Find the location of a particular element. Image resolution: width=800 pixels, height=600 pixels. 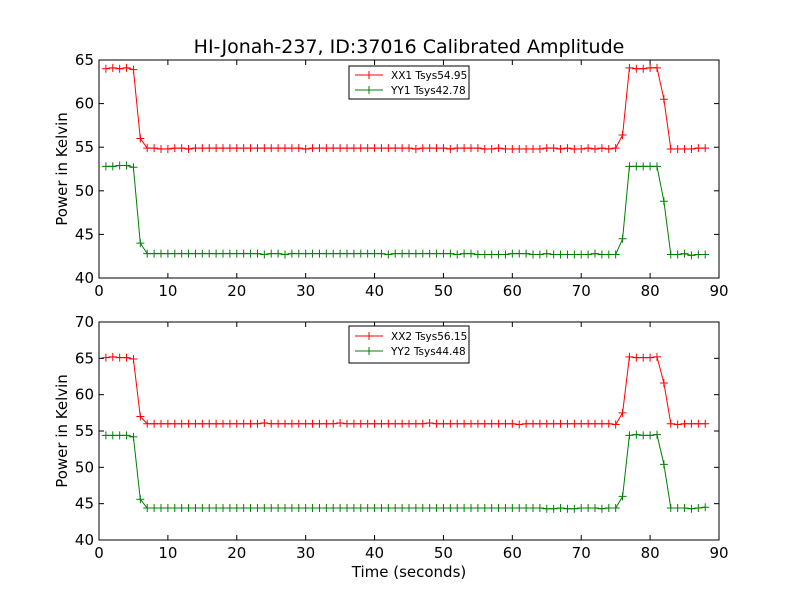

y-tick-label: 65 is located at coordinates (84, 358).